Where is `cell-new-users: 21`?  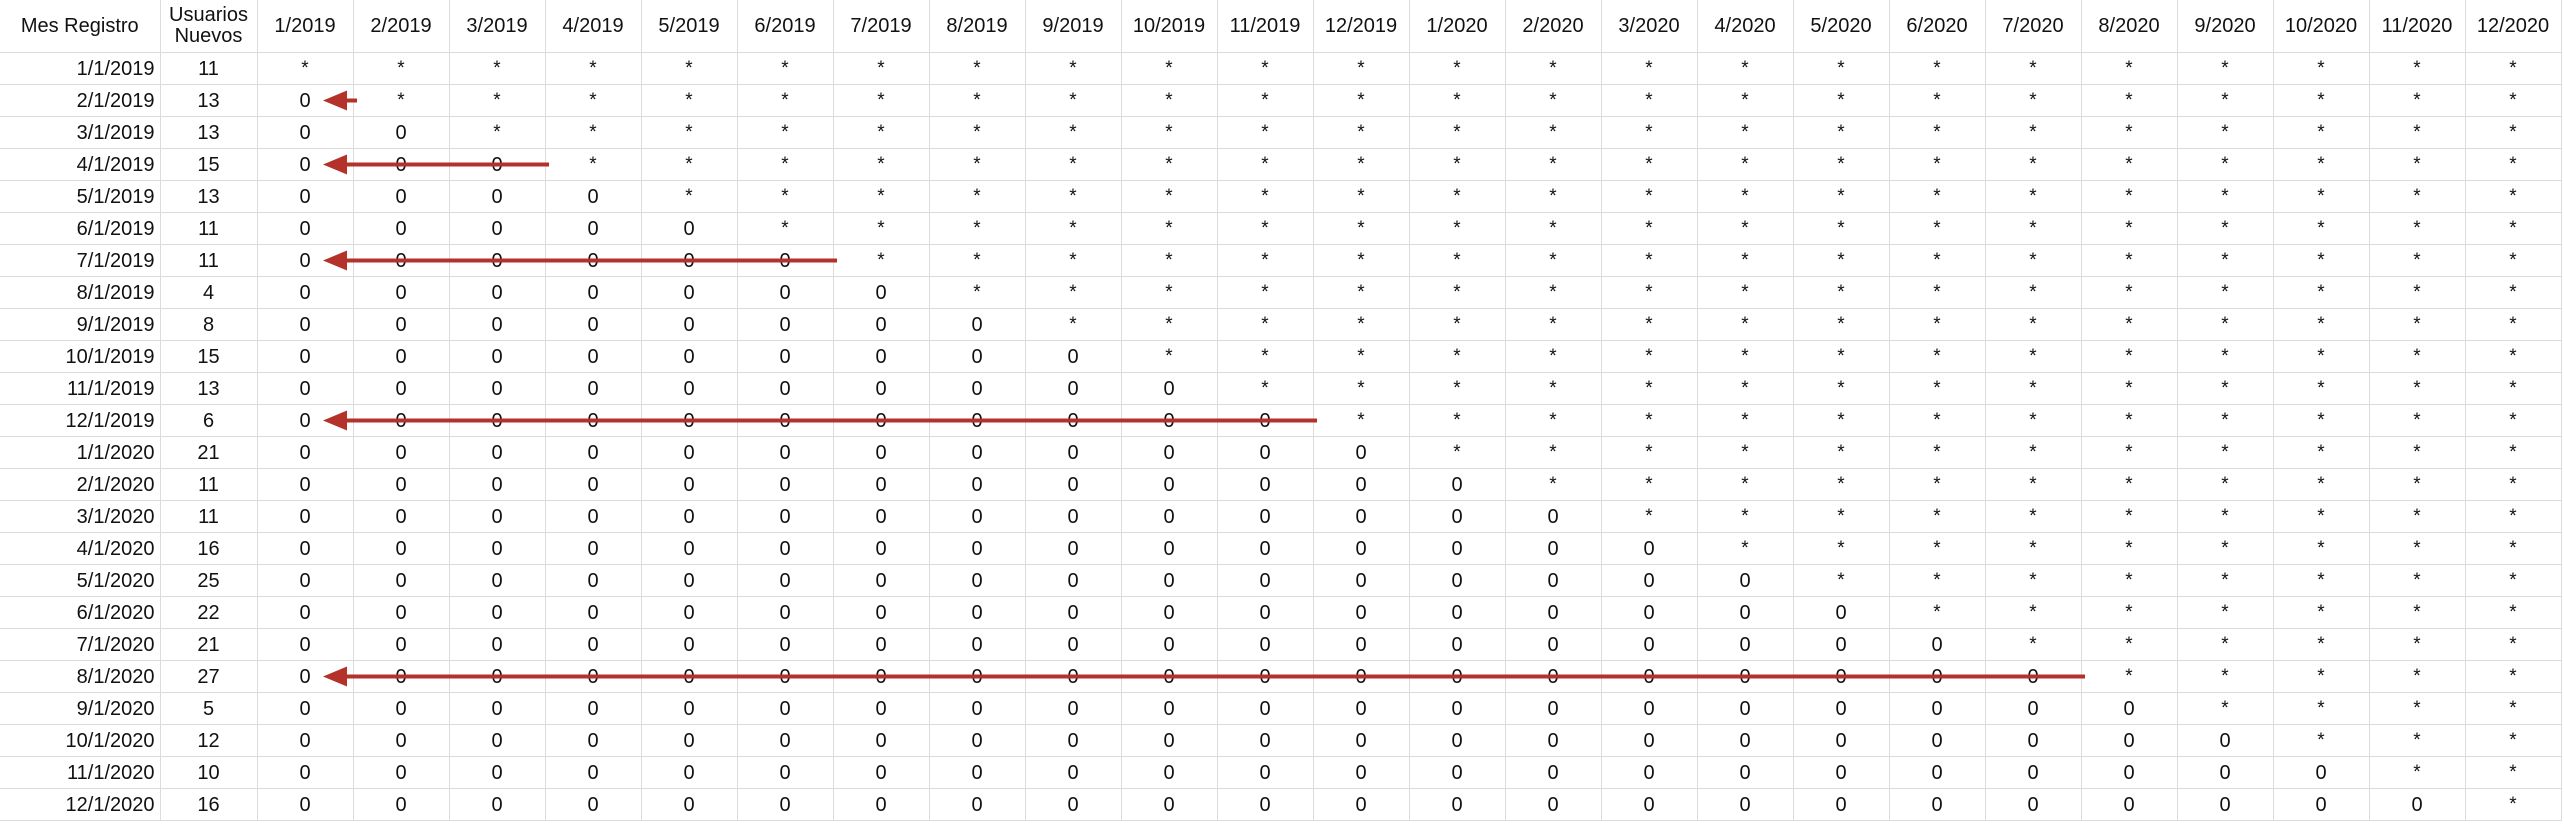 cell-new-users: 21 is located at coordinates (209, 644).